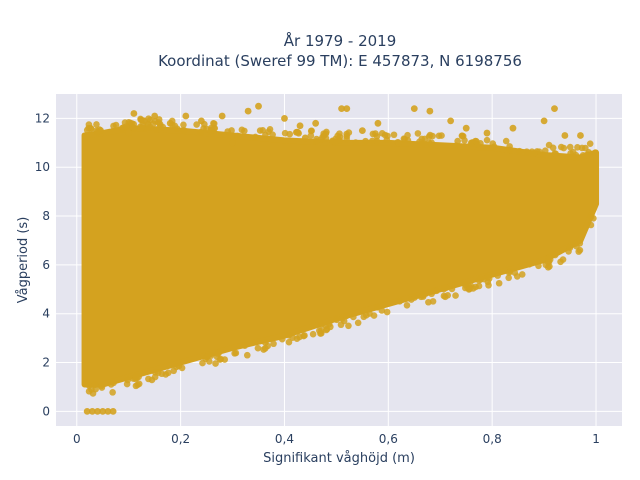 The height and width of the screenshot is (480, 640). What do you see at coordinates (77, 439) in the screenshot?
I see `x-tick-label: 0` at bounding box center [77, 439].